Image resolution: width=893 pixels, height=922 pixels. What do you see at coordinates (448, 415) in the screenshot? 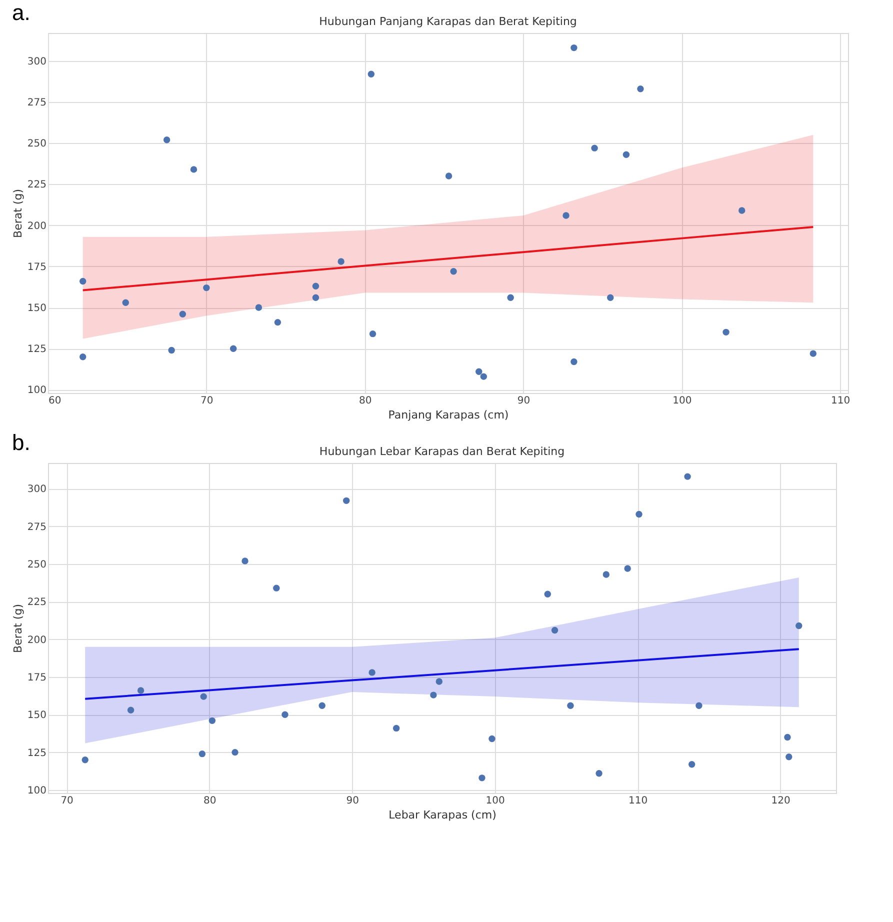
I see `x-axis-title: Panjang Karapas (cm)` at bounding box center [448, 415].